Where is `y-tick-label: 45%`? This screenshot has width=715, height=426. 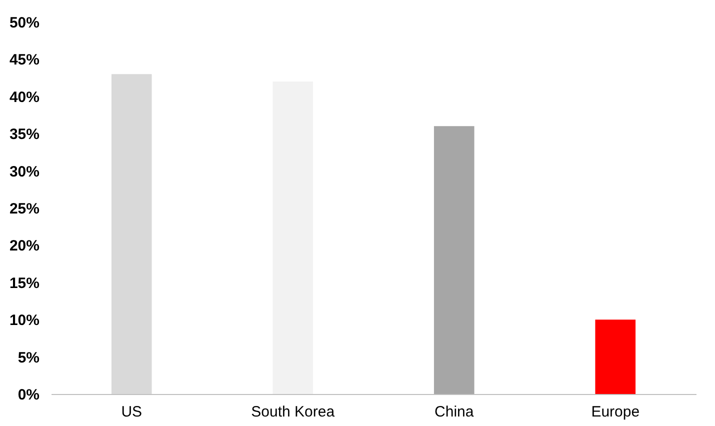 y-tick-label: 45% is located at coordinates (24, 60).